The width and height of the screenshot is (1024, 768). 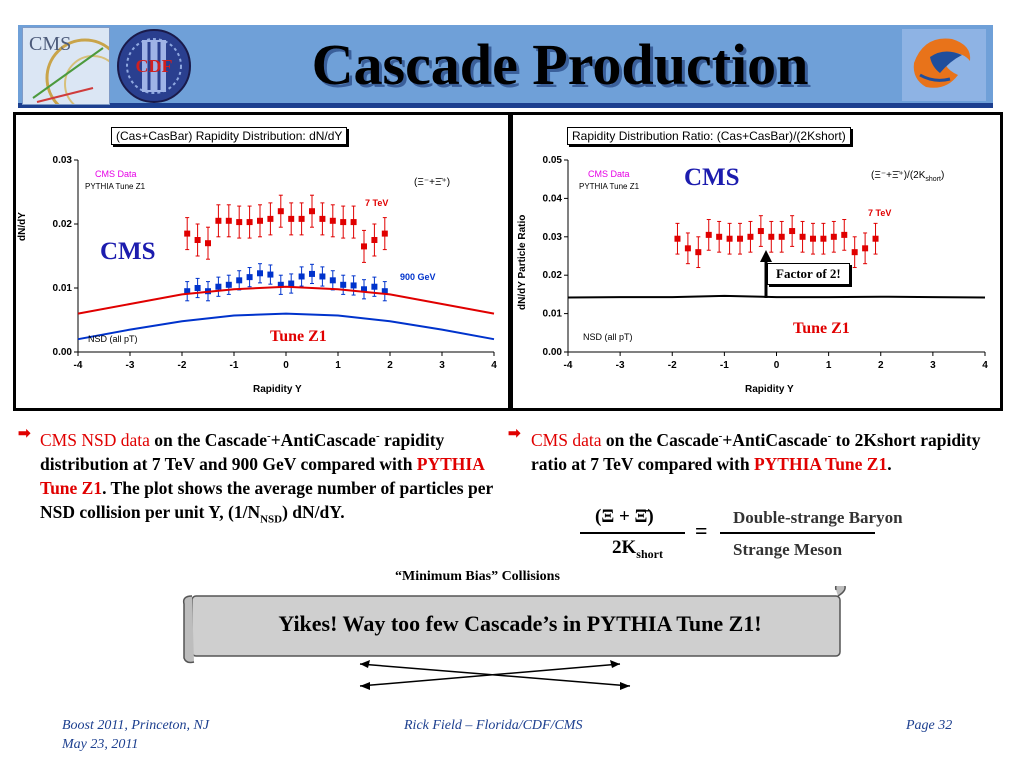 What do you see at coordinates (701, 530) in the screenshot?
I see `formula-equals: =` at bounding box center [701, 530].